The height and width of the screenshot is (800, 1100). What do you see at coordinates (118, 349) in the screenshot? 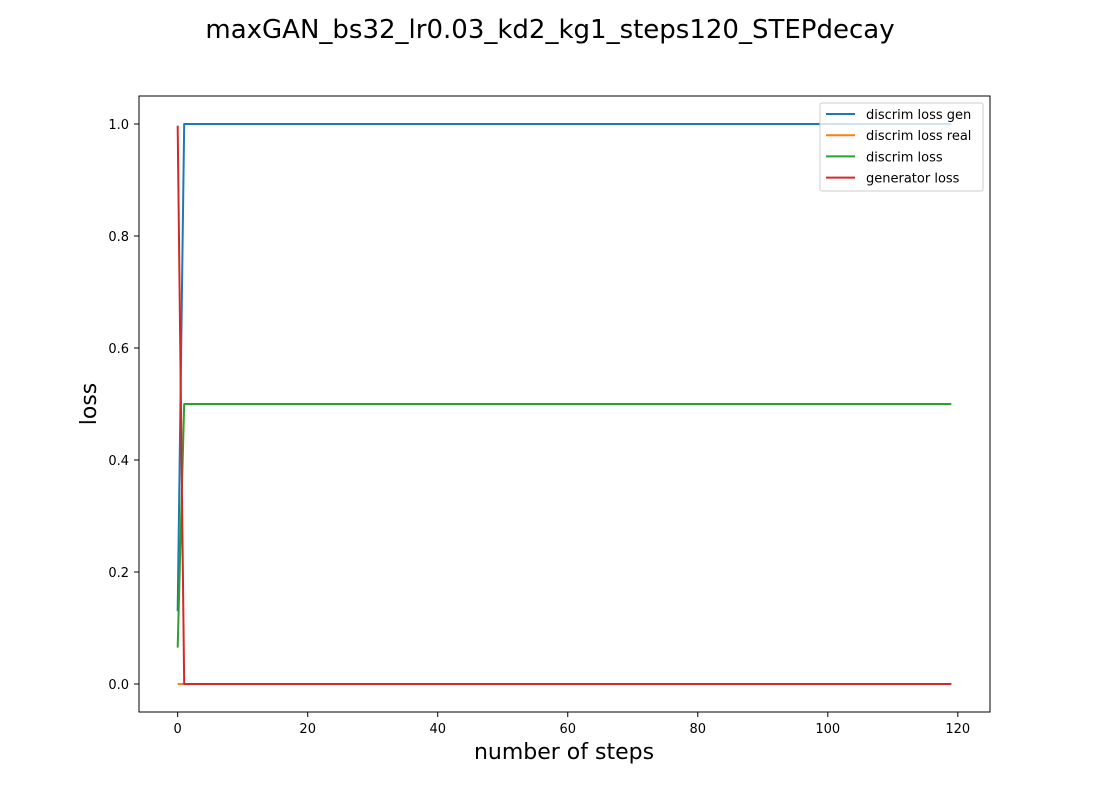
I see `y-tick-label: 0.6` at bounding box center [118, 349].